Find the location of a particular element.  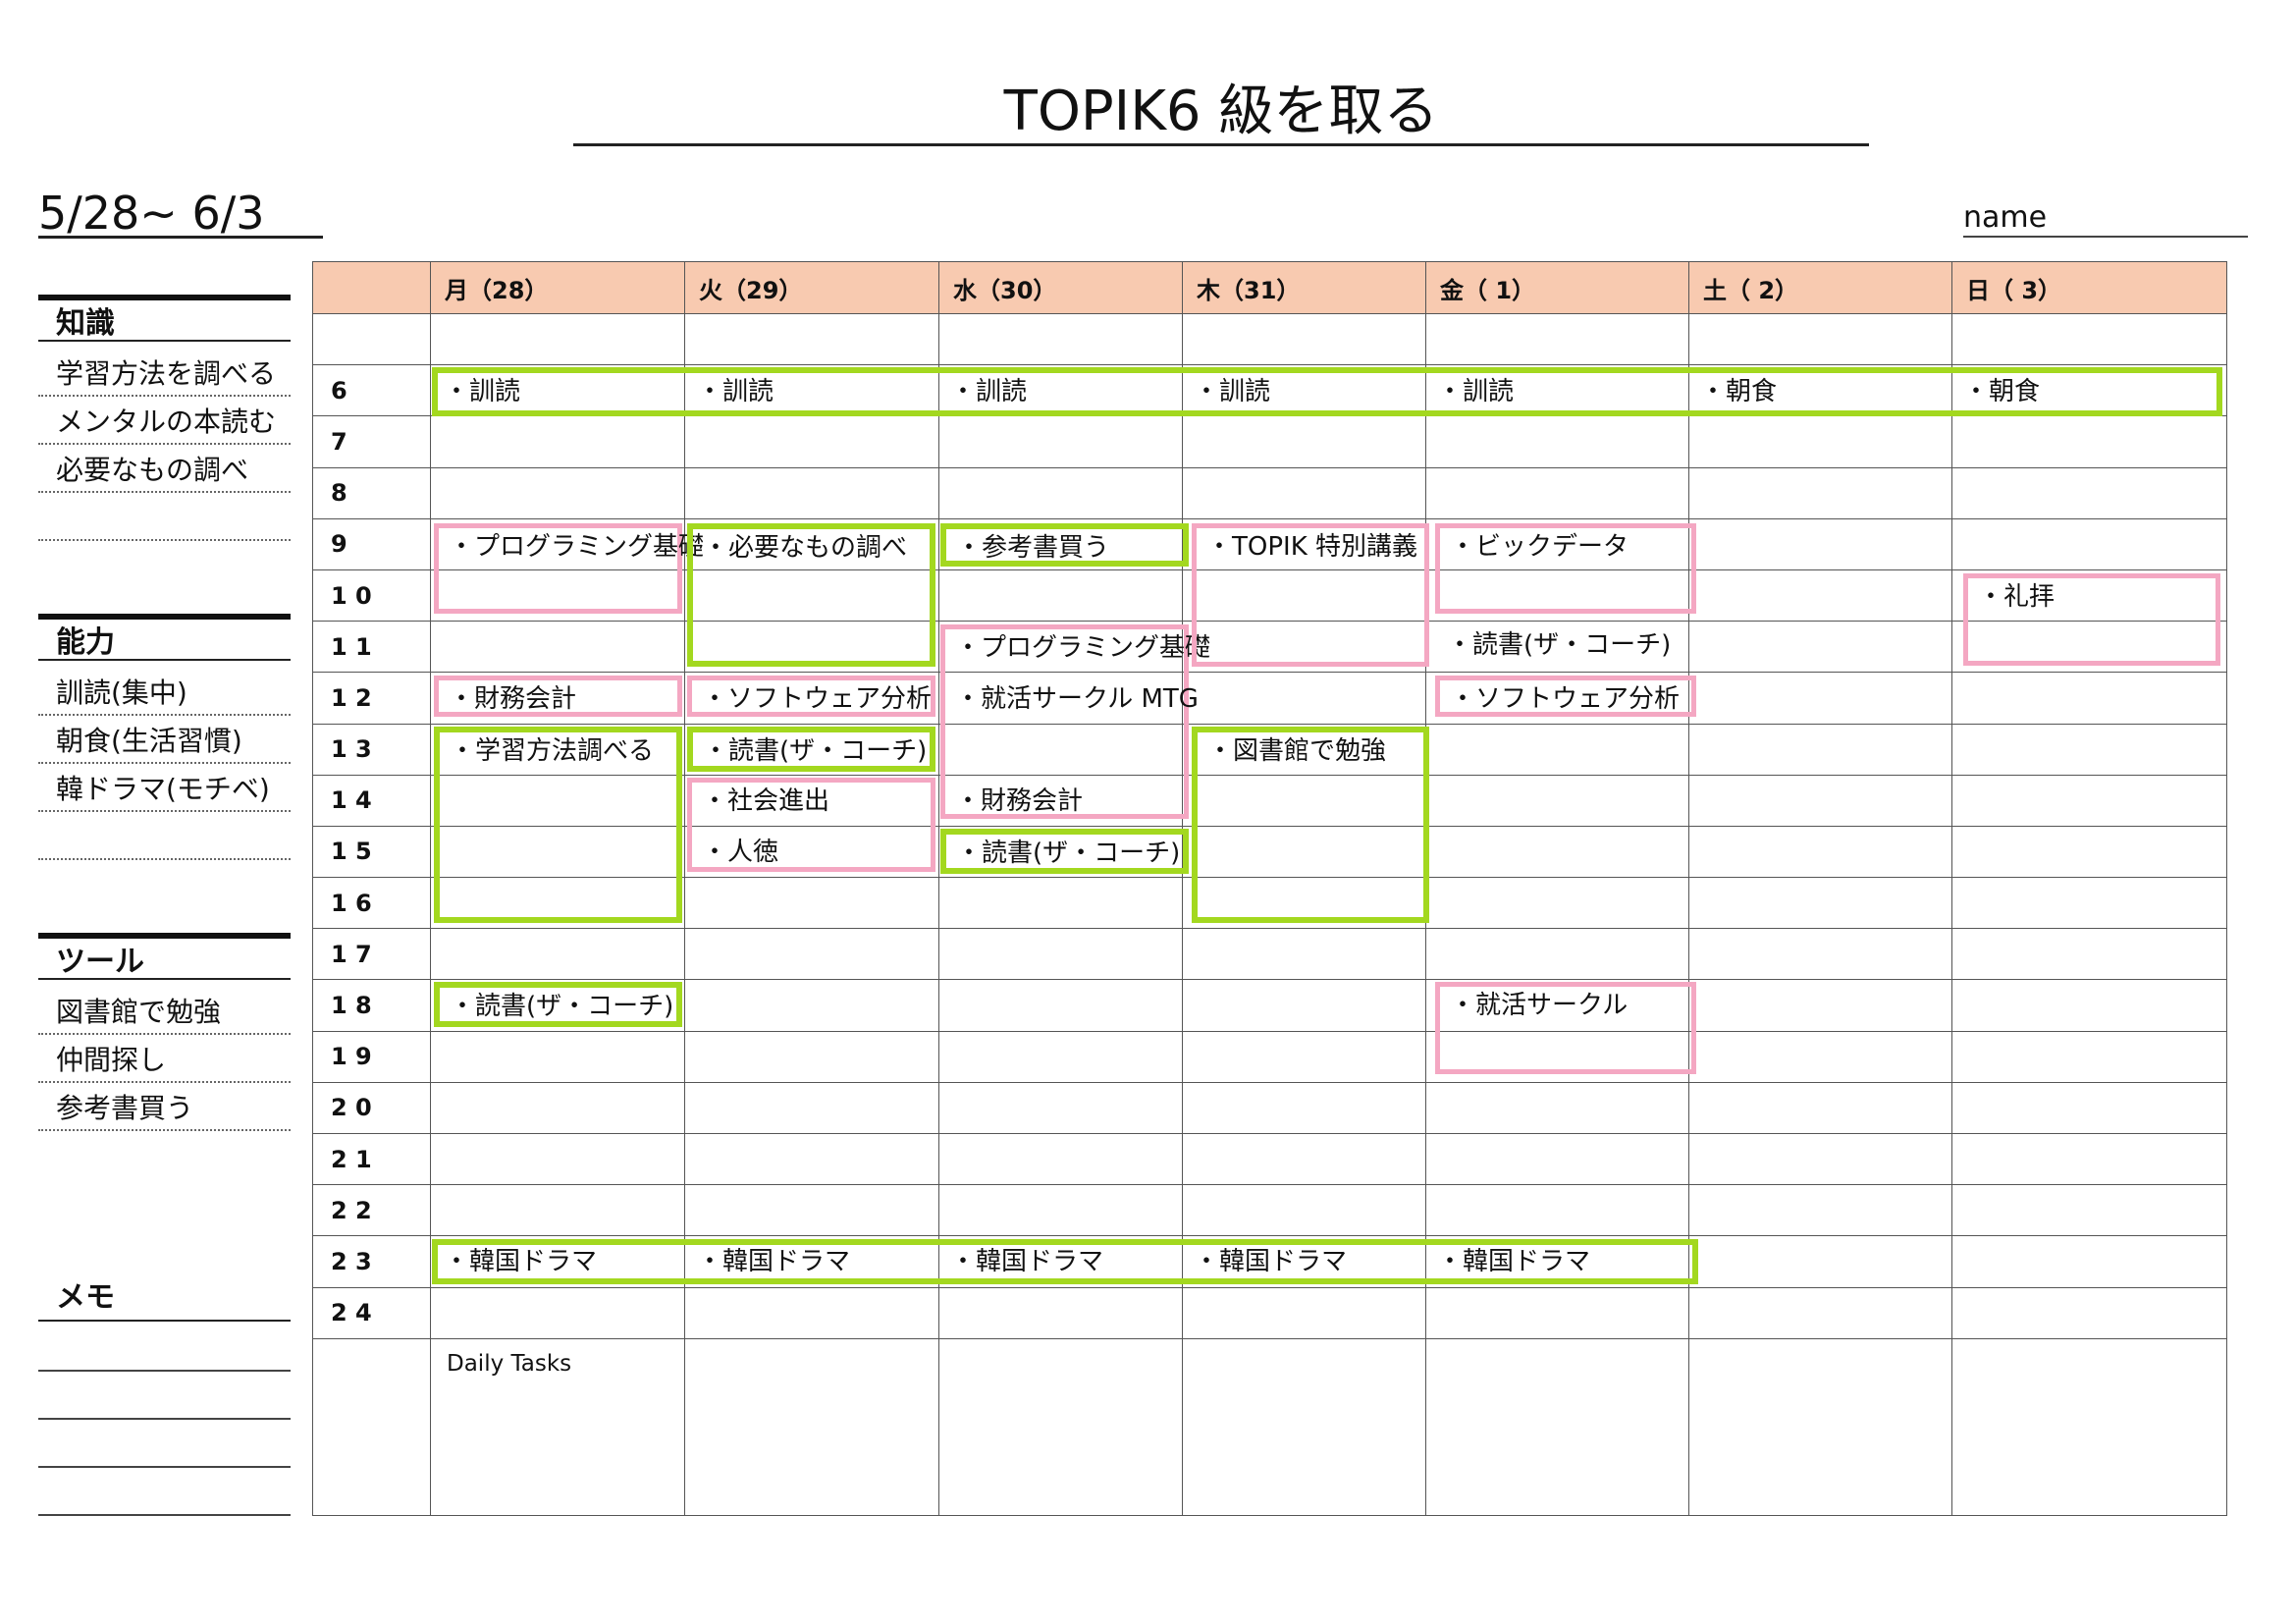

event-block: ・TOPIK 特別講義 is located at coordinates (1311, 595).